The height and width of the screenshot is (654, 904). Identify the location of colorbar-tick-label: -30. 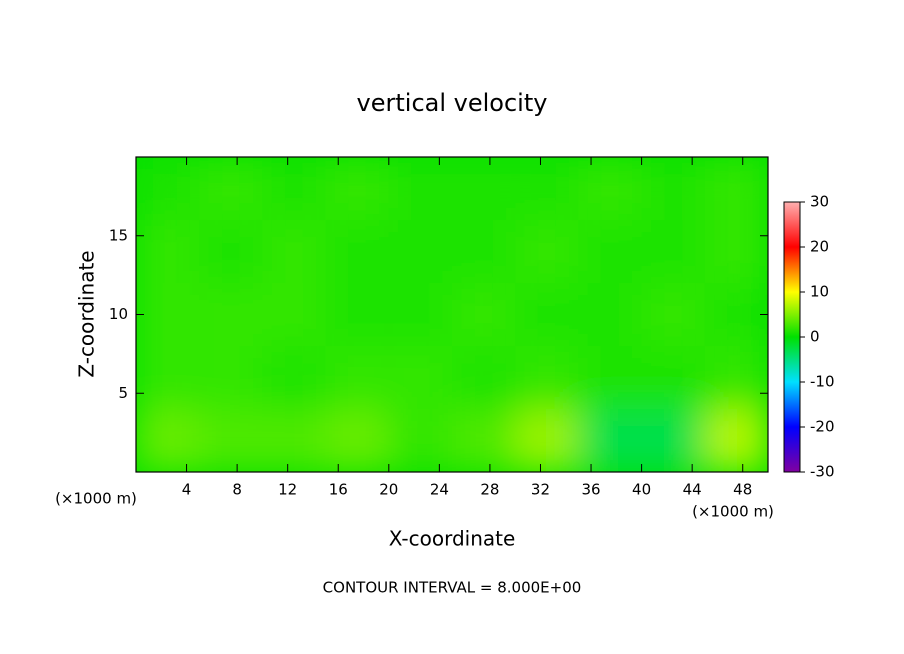
(822, 472).